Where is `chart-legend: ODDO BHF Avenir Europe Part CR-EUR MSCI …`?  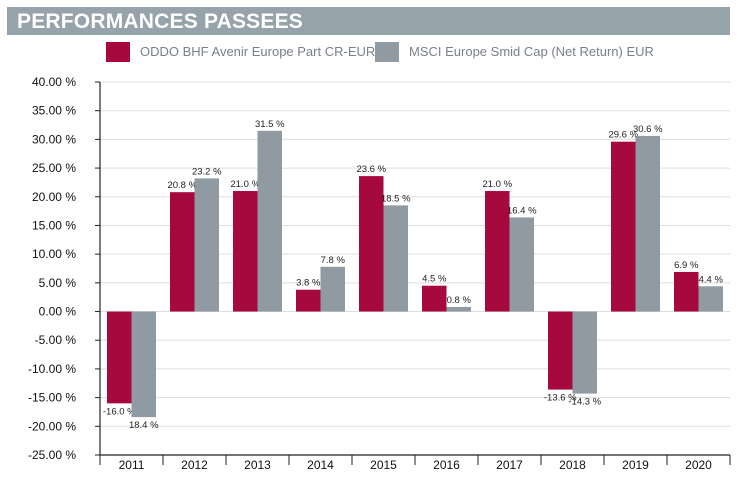
chart-legend: ODDO BHF Avenir Europe Part CR-EUR MSCI … is located at coordinates (368, 52).